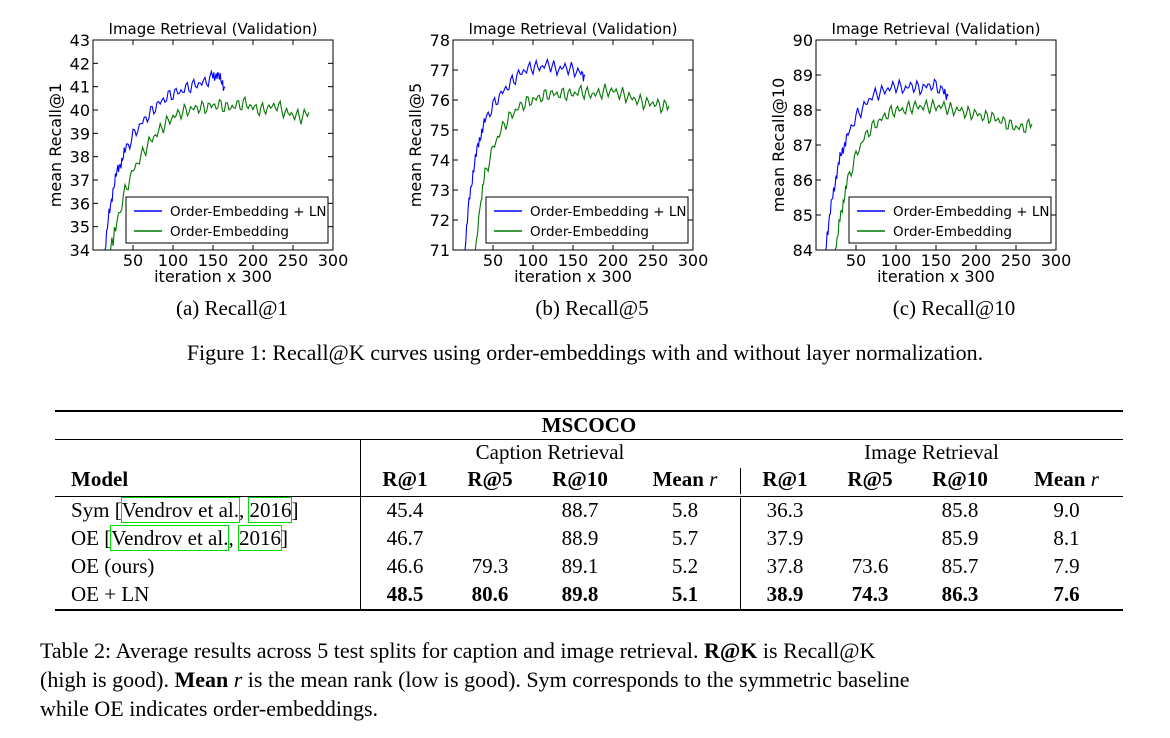 The width and height of the screenshot is (1170, 738). I want to click on table-cell: 46.7, so click(405, 538).